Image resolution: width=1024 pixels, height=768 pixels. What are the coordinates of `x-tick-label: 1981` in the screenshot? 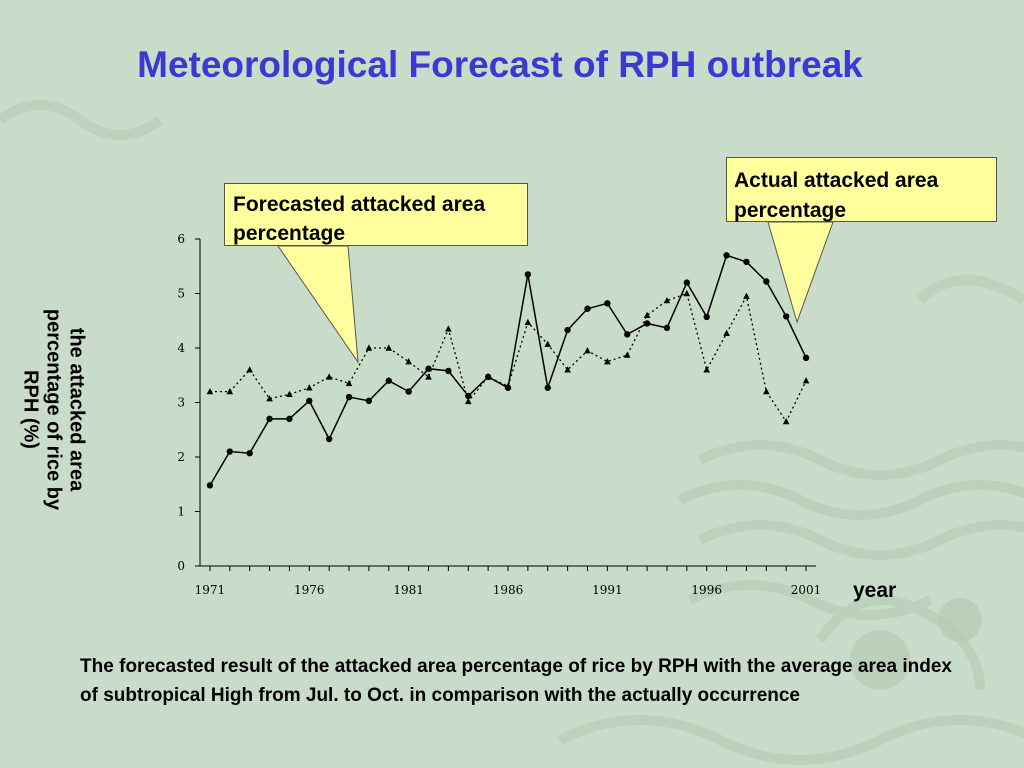 It's located at (408, 590).